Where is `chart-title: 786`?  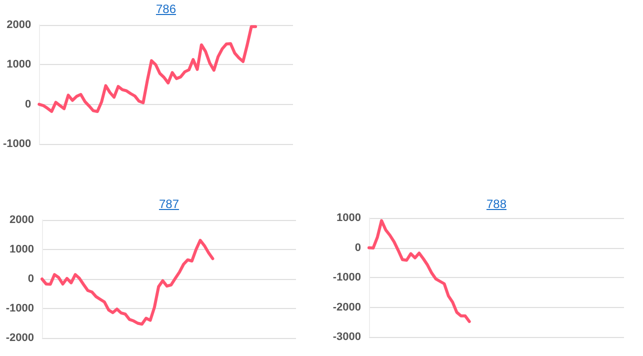 chart-title: 786 is located at coordinates (166, 9).